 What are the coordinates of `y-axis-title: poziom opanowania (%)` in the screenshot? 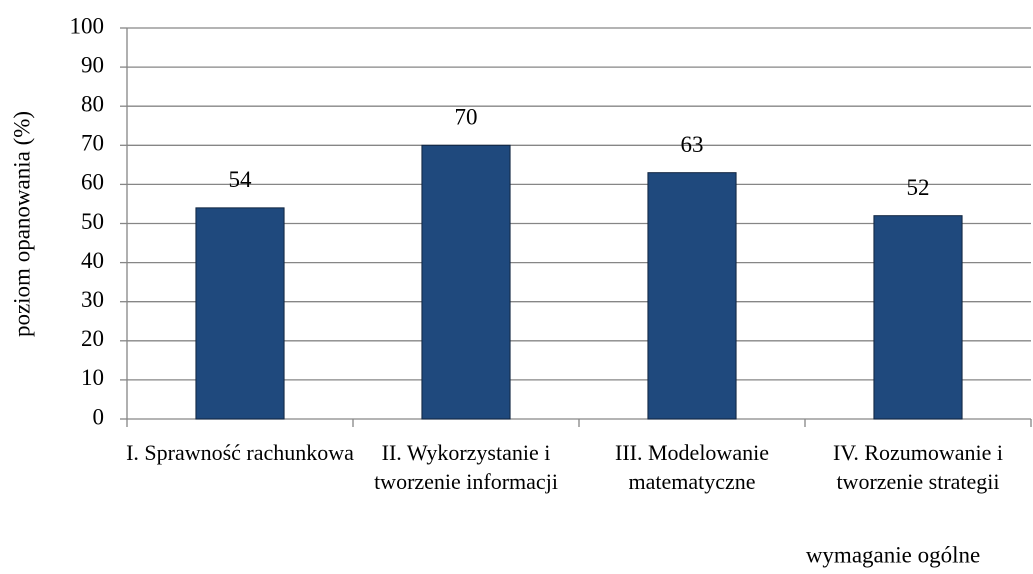 It's located at (21, 224).